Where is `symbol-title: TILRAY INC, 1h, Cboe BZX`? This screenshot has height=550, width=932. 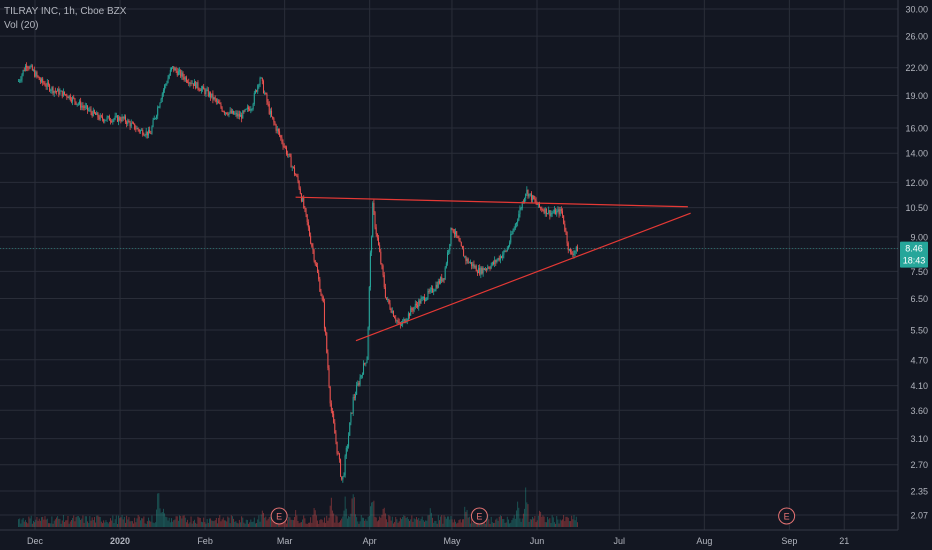 symbol-title: TILRAY INC, 1h, Cboe BZX is located at coordinates (65, 11).